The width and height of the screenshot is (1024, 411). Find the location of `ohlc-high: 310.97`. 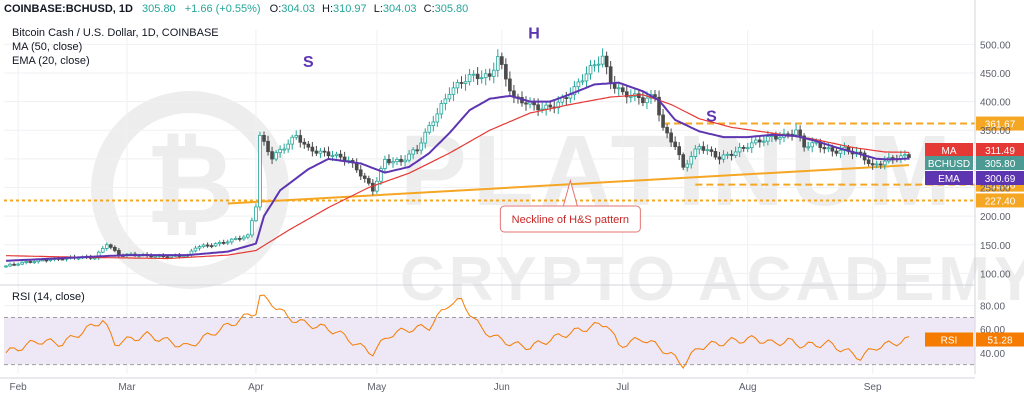

ohlc-high: 310.97 is located at coordinates (350, 9).